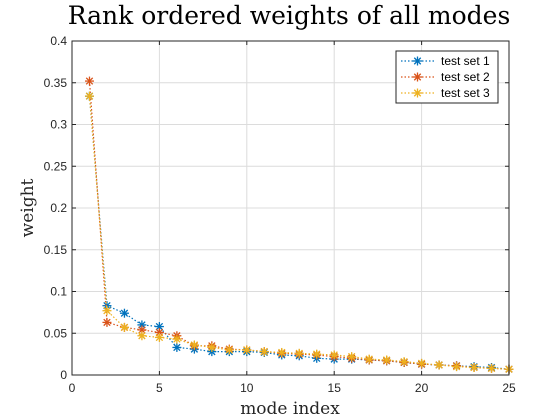 This screenshot has width=560, height=420. Describe the element at coordinates (28, 207) in the screenshot. I see `y-axis-label: weight` at that location.